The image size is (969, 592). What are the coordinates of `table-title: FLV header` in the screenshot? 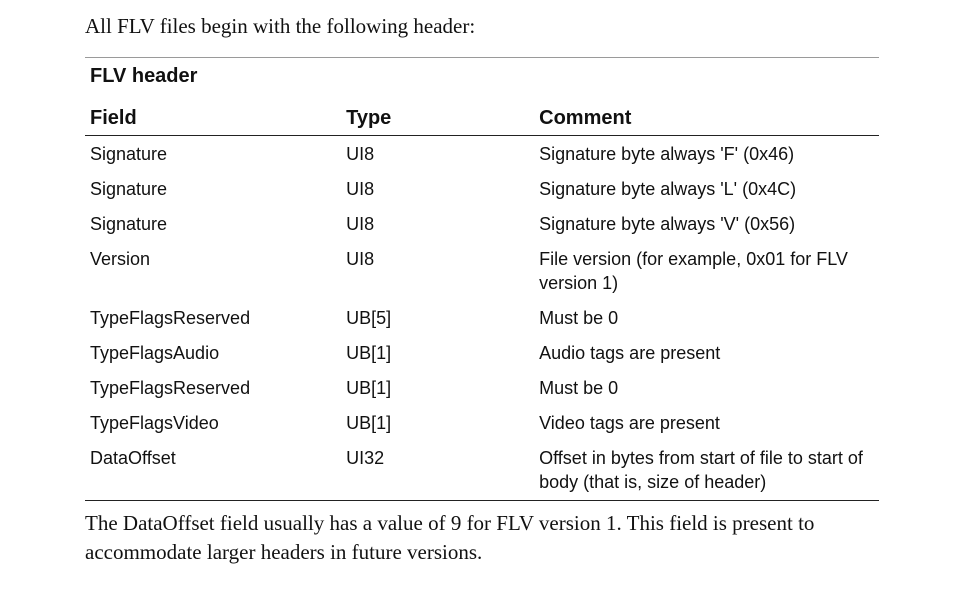 It's located at (144, 76).